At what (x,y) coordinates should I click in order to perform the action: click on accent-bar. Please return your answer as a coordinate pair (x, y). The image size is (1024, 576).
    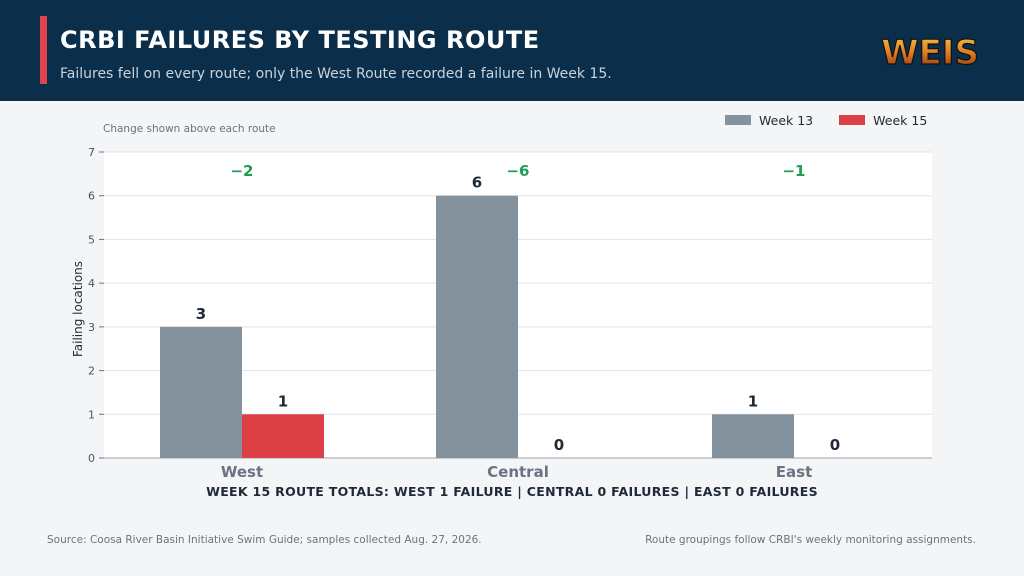
    Looking at the image, I should click on (43, 50).